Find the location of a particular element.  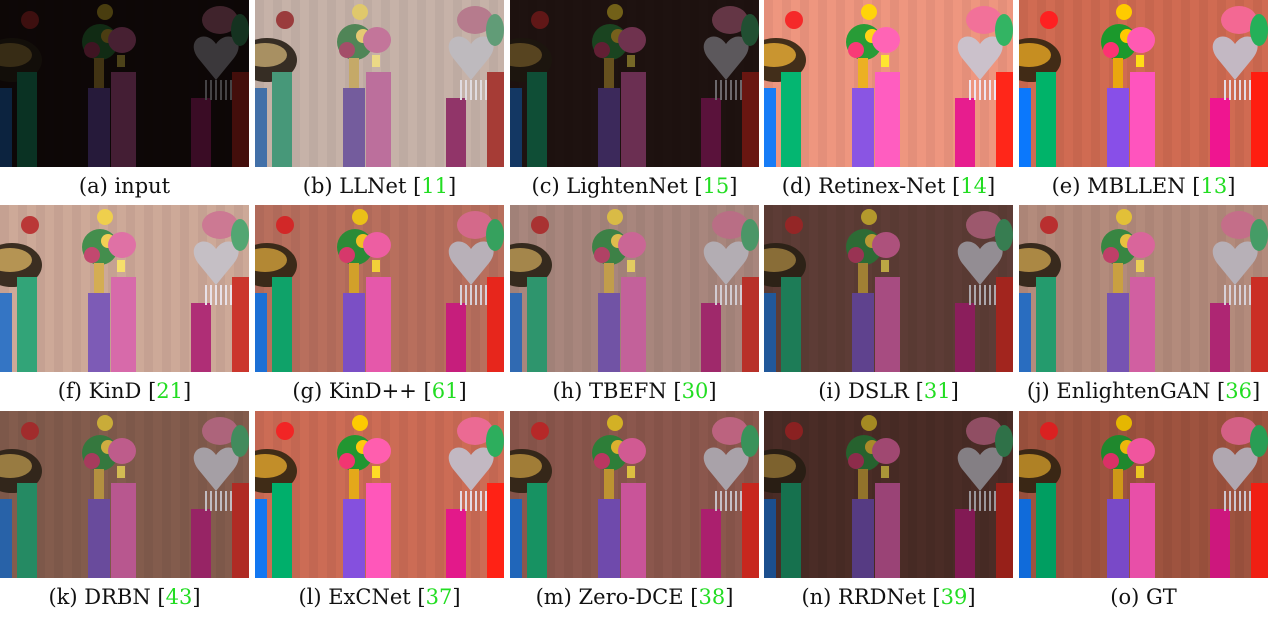

caption-label: (l) ExCNet is located at coordinates (354, 597).